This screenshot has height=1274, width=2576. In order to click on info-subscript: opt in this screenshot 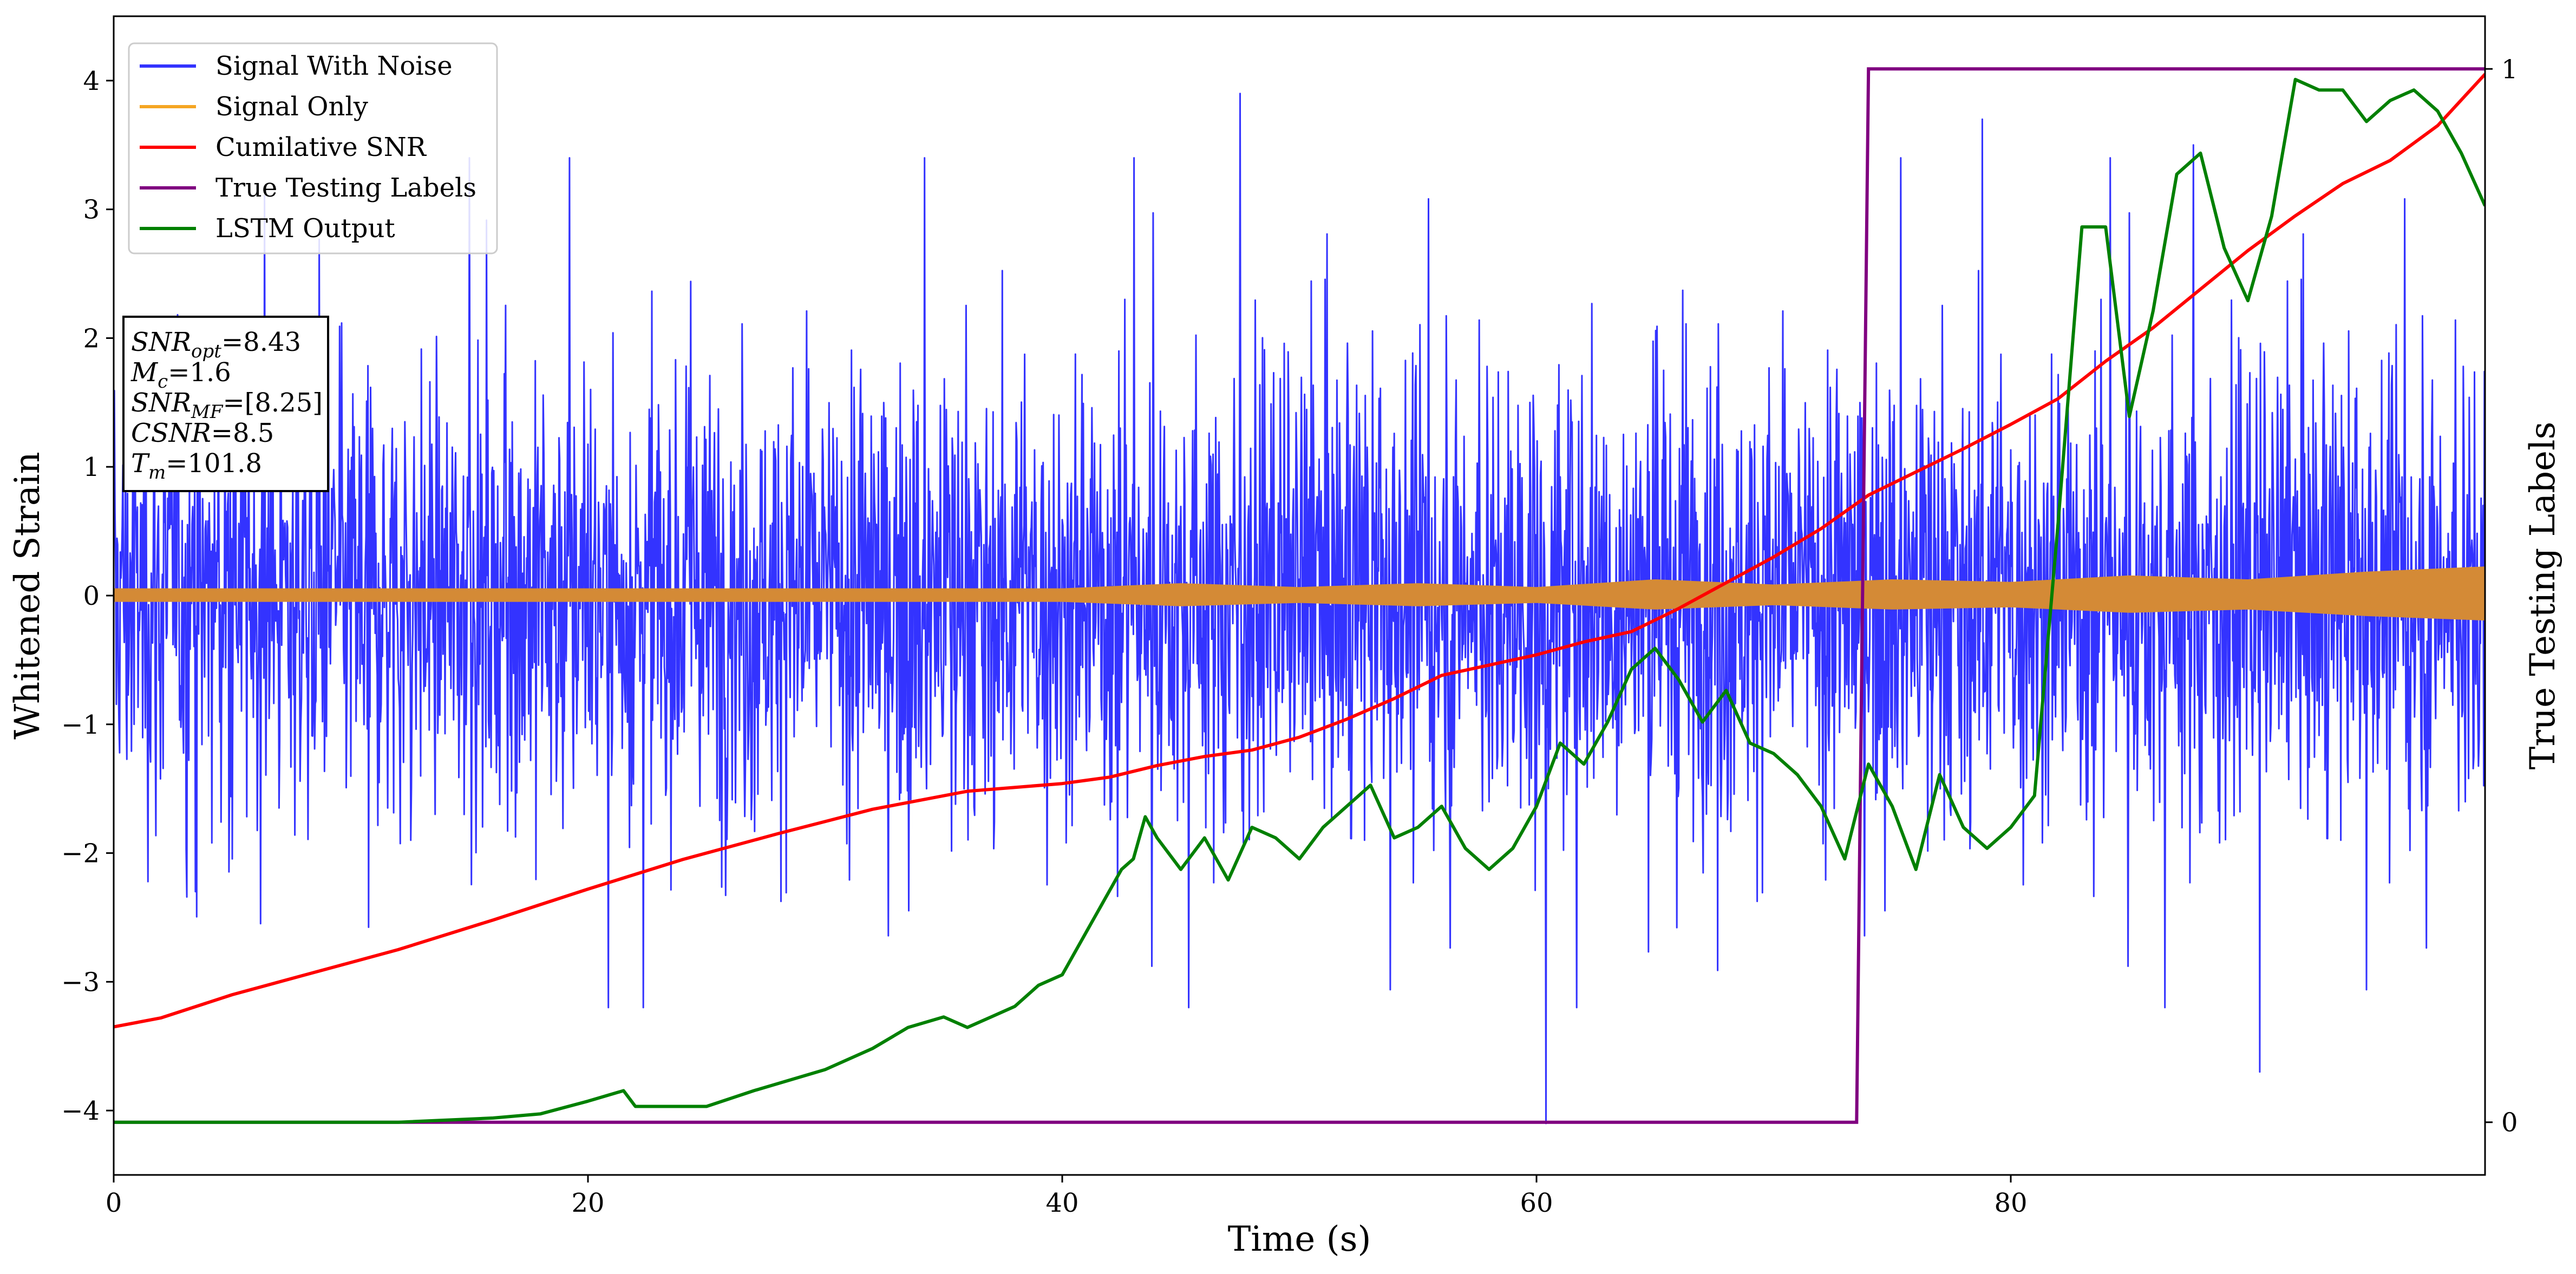, I will do `click(206, 351)`.